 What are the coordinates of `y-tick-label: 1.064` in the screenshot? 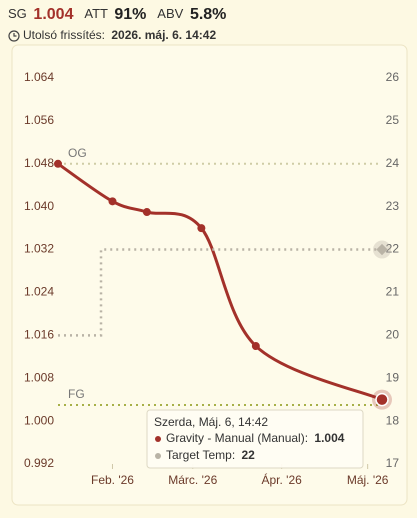 It's located at (39, 77).